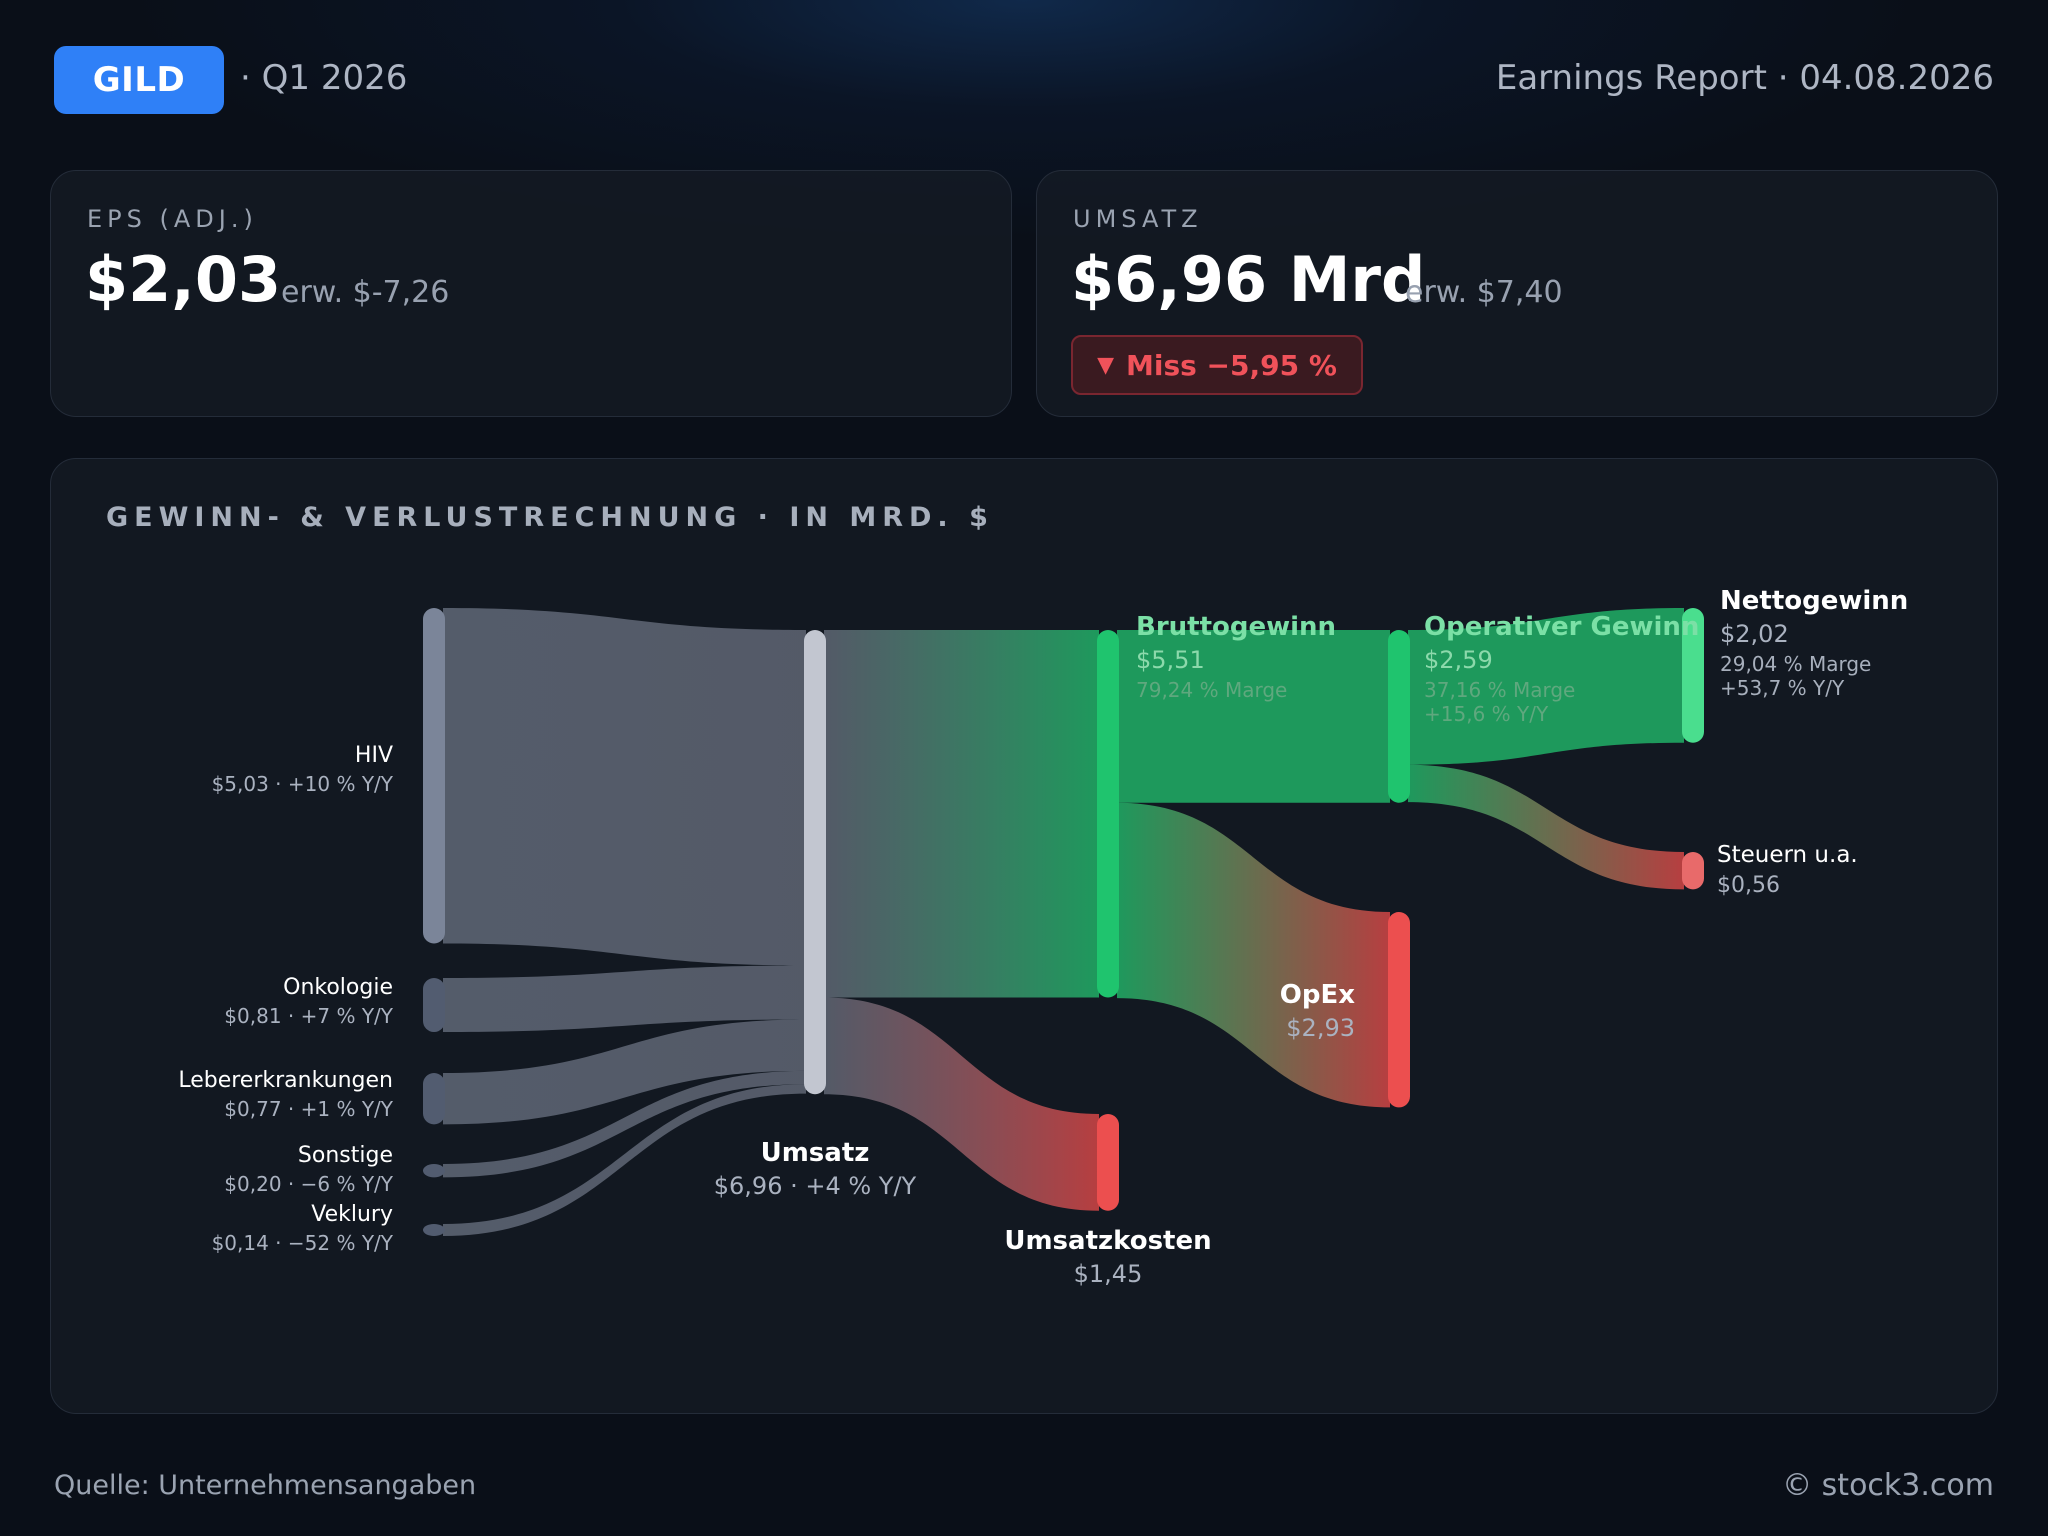 The image size is (2048, 1536). Describe the element at coordinates (265, 1485) in the screenshot. I see `source-note: Quelle: Unternehmensangaben` at that location.